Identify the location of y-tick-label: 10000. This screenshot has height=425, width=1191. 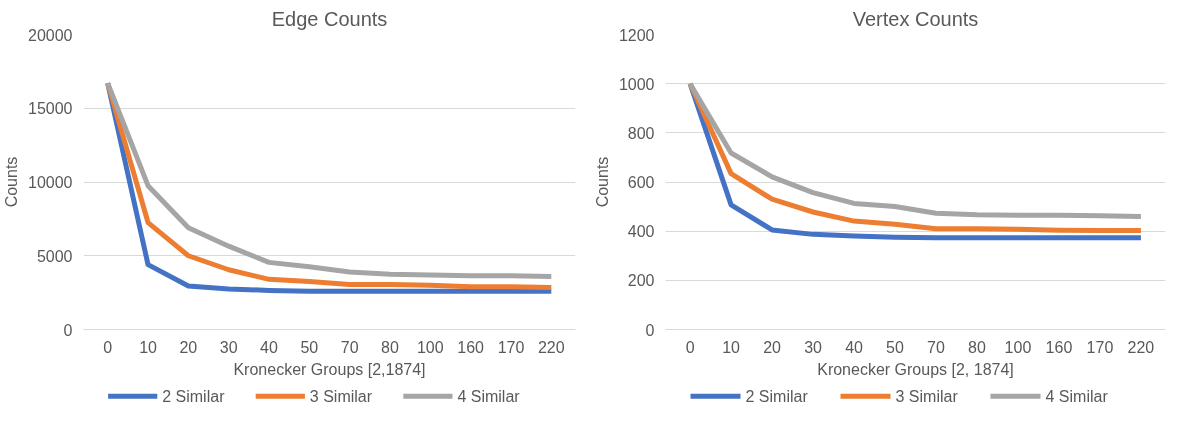
(50, 182).